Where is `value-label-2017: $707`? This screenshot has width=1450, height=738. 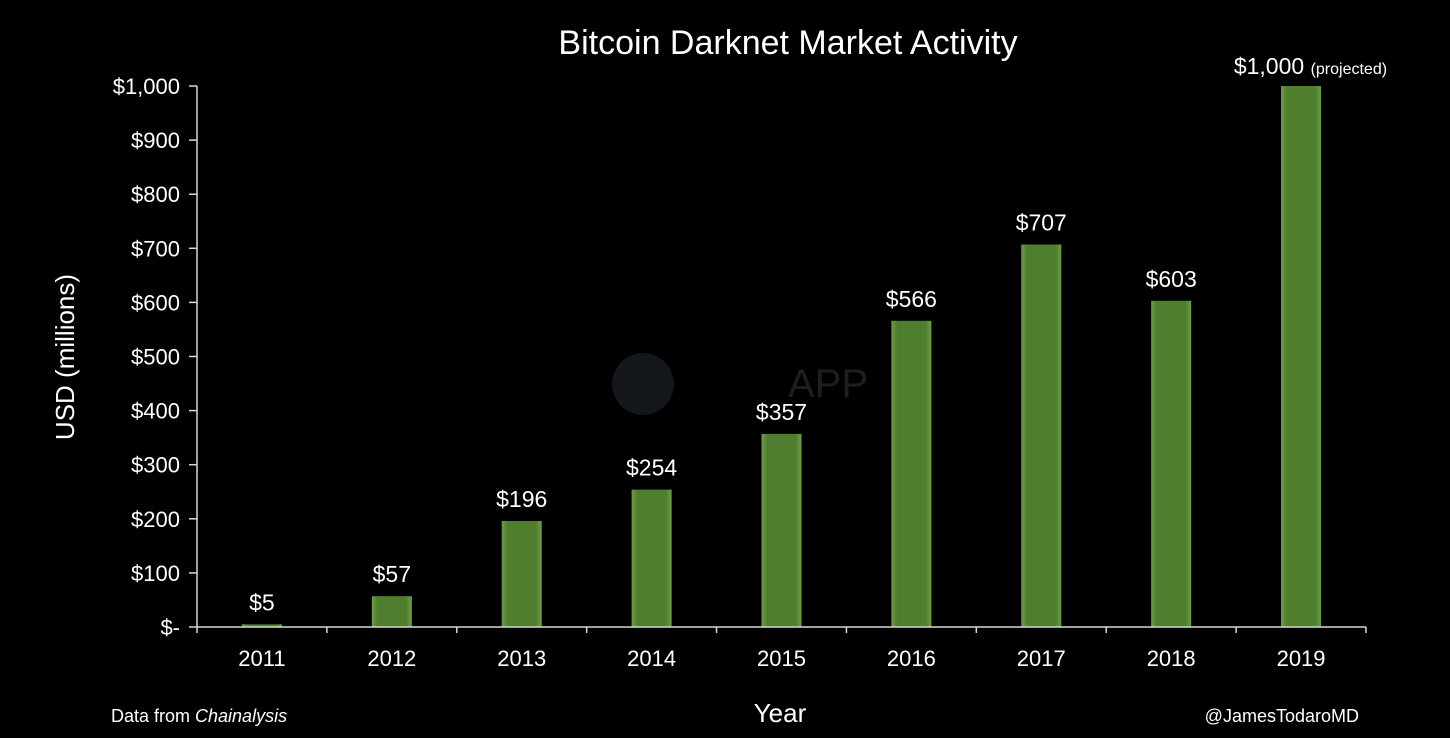 value-label-2017: $707 is located at coordinates (1041, 223).